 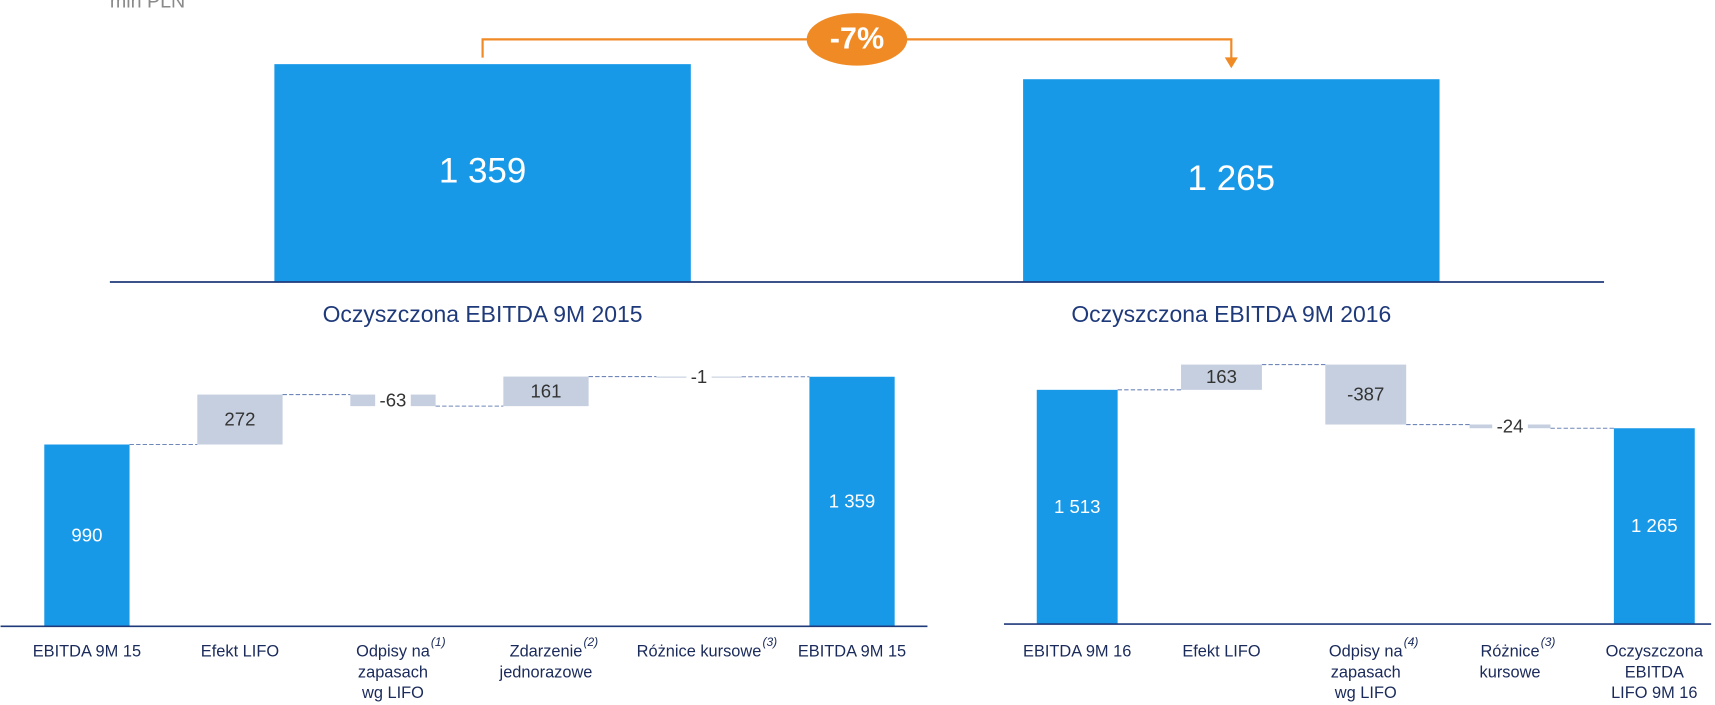 What do you see at coordinates (1231, 314) in the screenshot?
I see `category-label: Oczyszczona EBITDA 9M 2016` at bounding box center [1231, 314].